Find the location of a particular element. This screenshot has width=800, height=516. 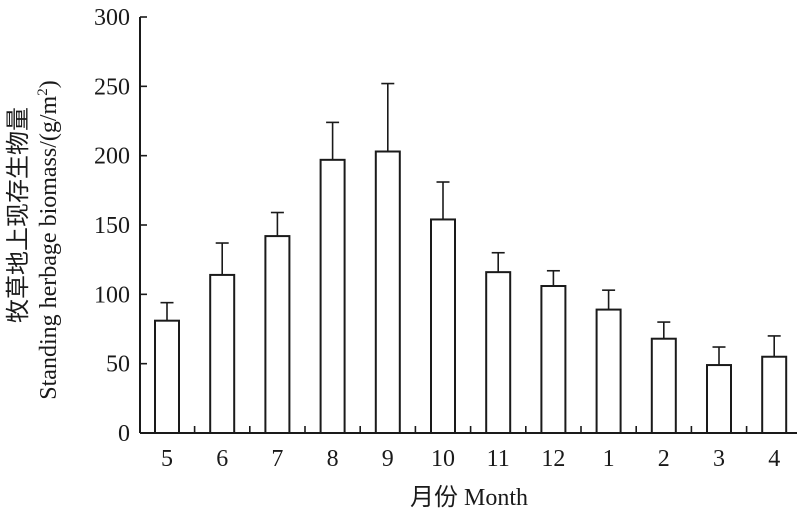

y-axis-title-english: Standing herbage biomass/(g/m2) is located at coordinates (48, 239).